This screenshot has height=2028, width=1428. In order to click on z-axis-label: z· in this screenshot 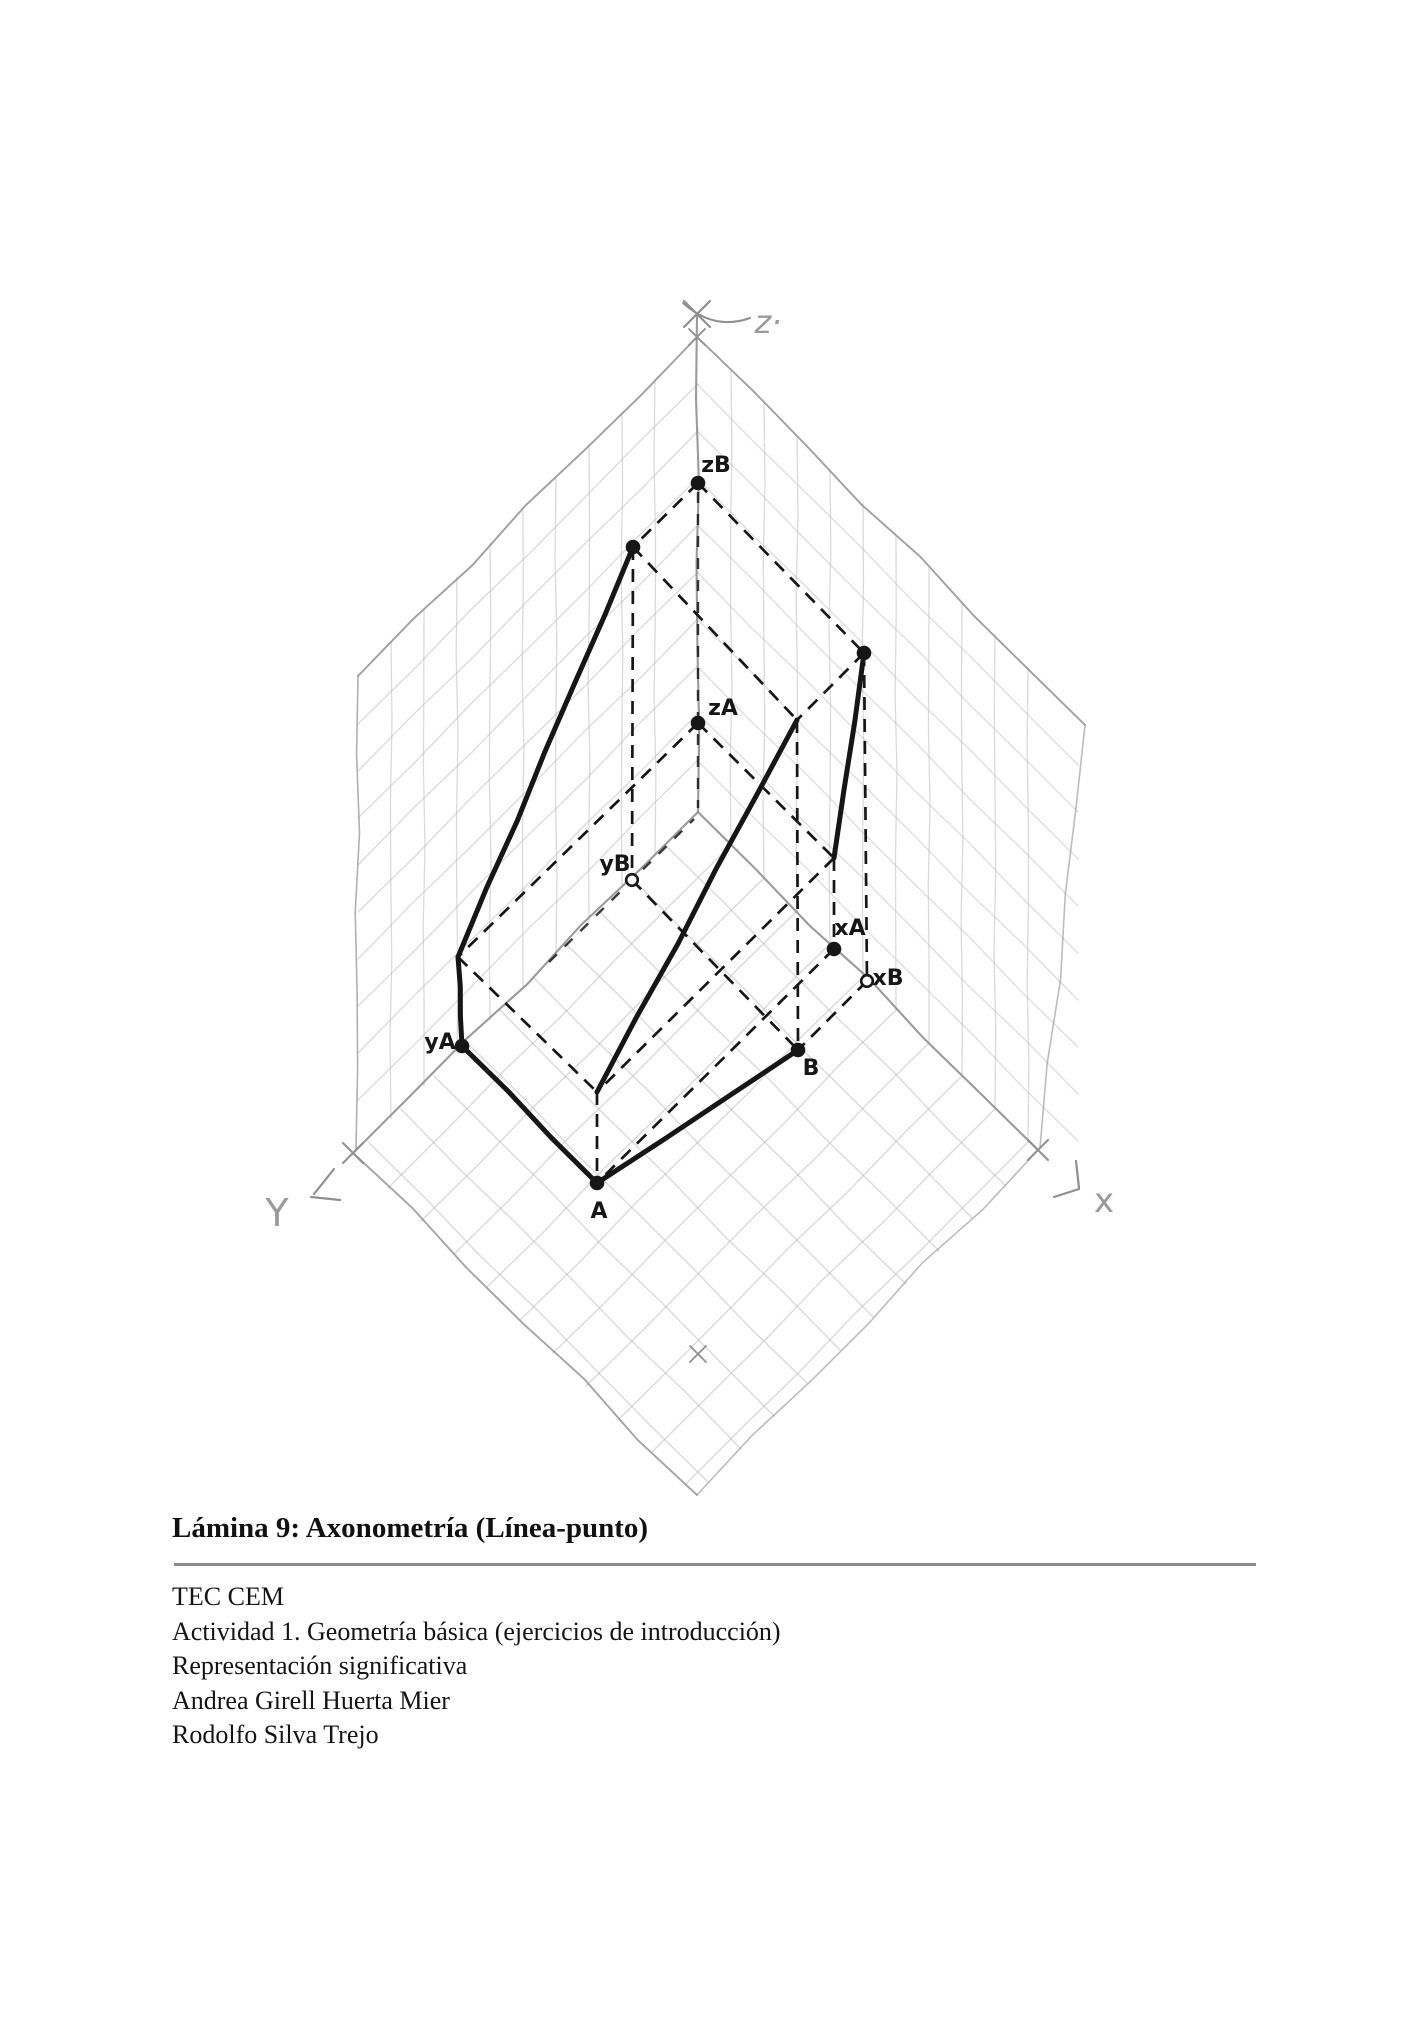, I will do `click(768, 322)`.